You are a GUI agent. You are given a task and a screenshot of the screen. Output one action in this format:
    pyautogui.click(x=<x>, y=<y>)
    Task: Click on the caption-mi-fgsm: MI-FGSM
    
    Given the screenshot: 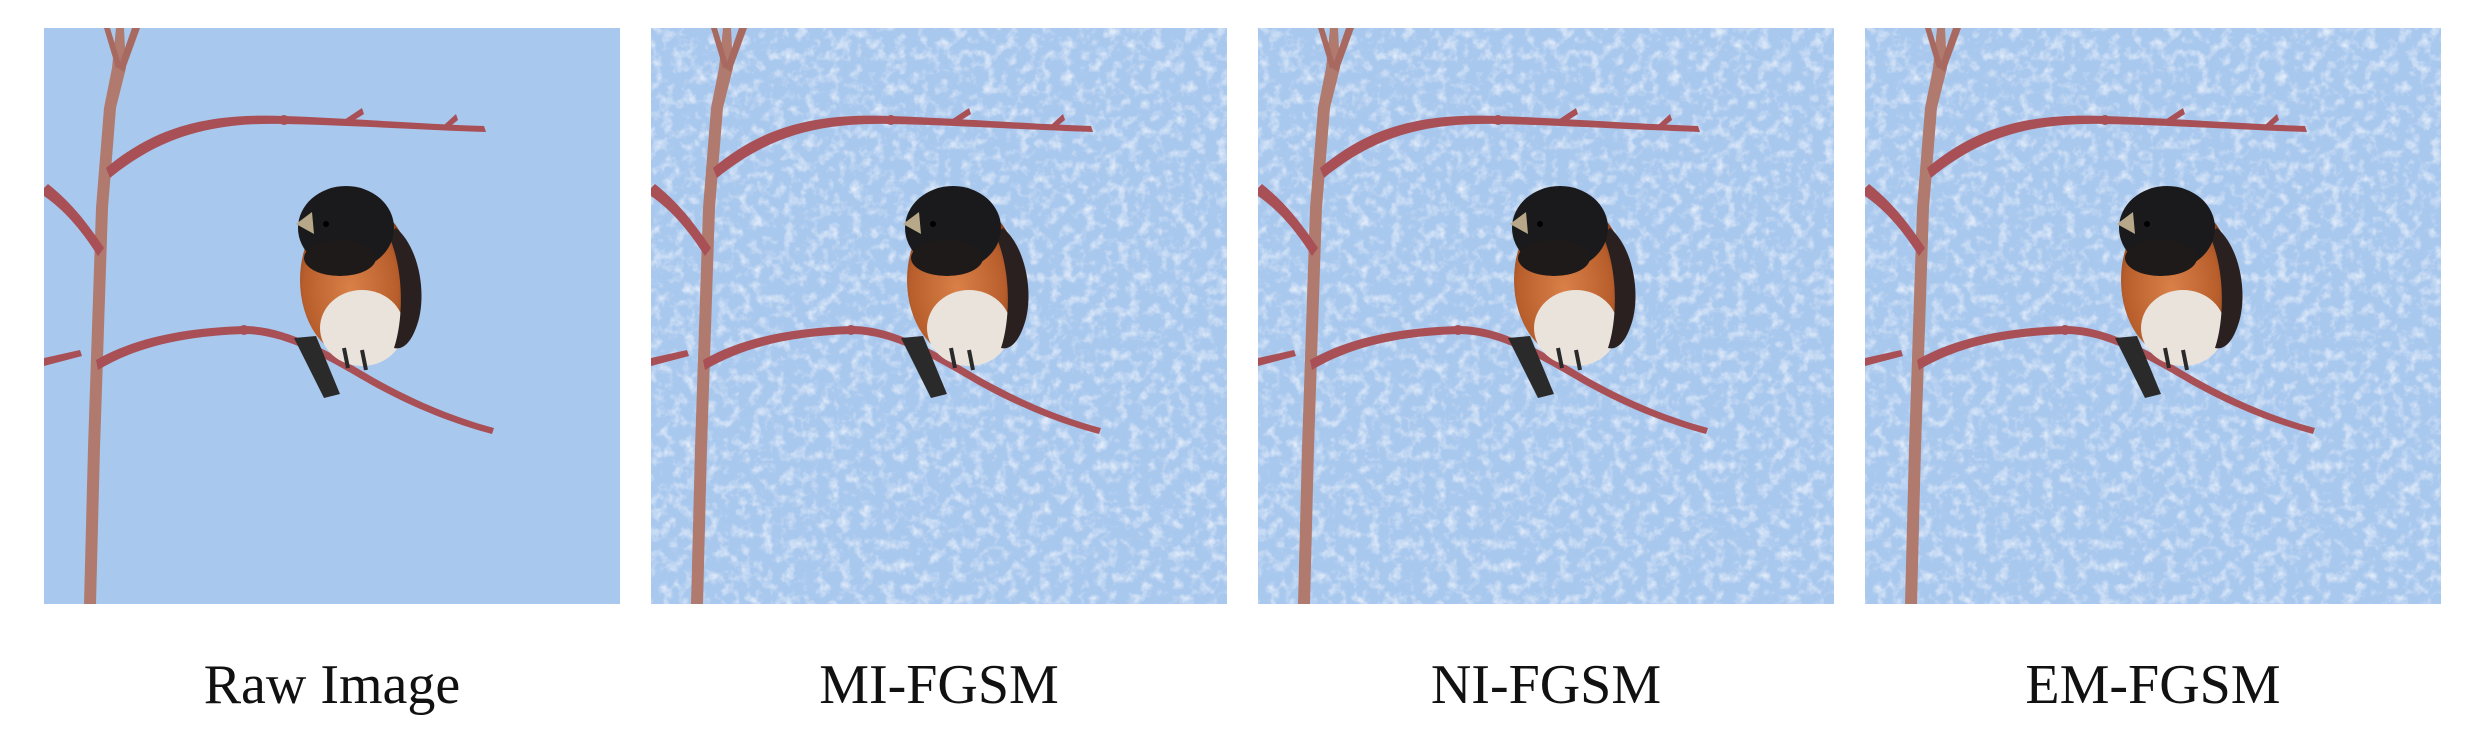 What is the action you would take?
    pyautogui.click(x=939, y=685)
    